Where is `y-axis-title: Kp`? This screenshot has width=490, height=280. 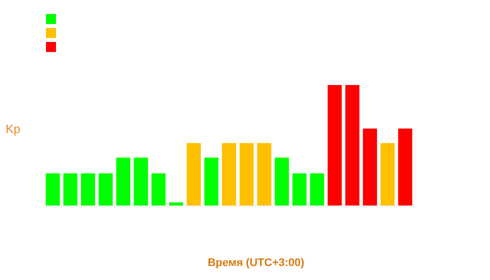
y-axis-title: Kp is located at coordinates (13, 129).